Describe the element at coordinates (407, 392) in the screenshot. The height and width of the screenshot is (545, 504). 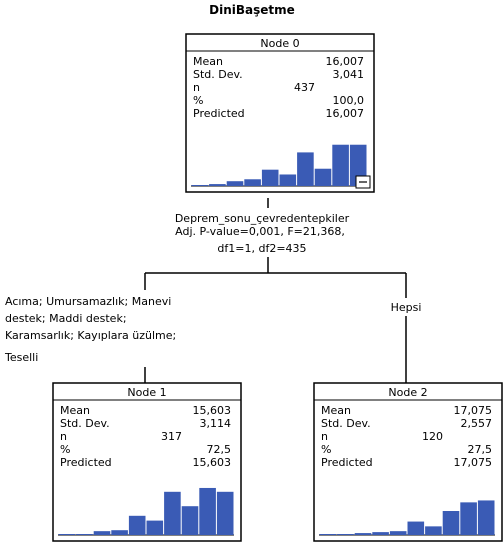
I see `node-title: Node 2` at that location.